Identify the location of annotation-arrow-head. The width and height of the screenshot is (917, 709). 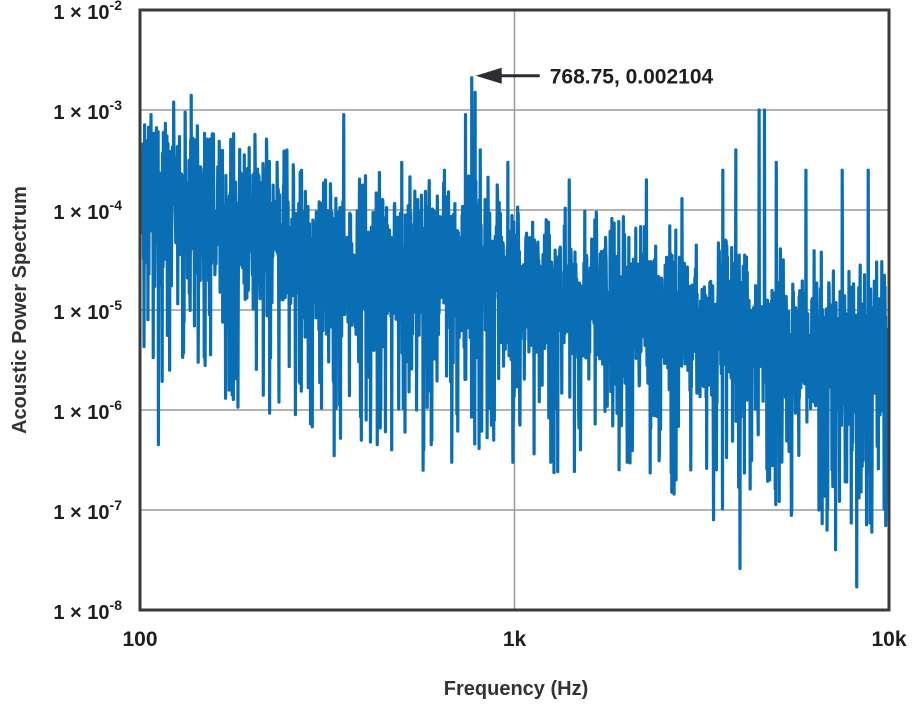
(488, 75).